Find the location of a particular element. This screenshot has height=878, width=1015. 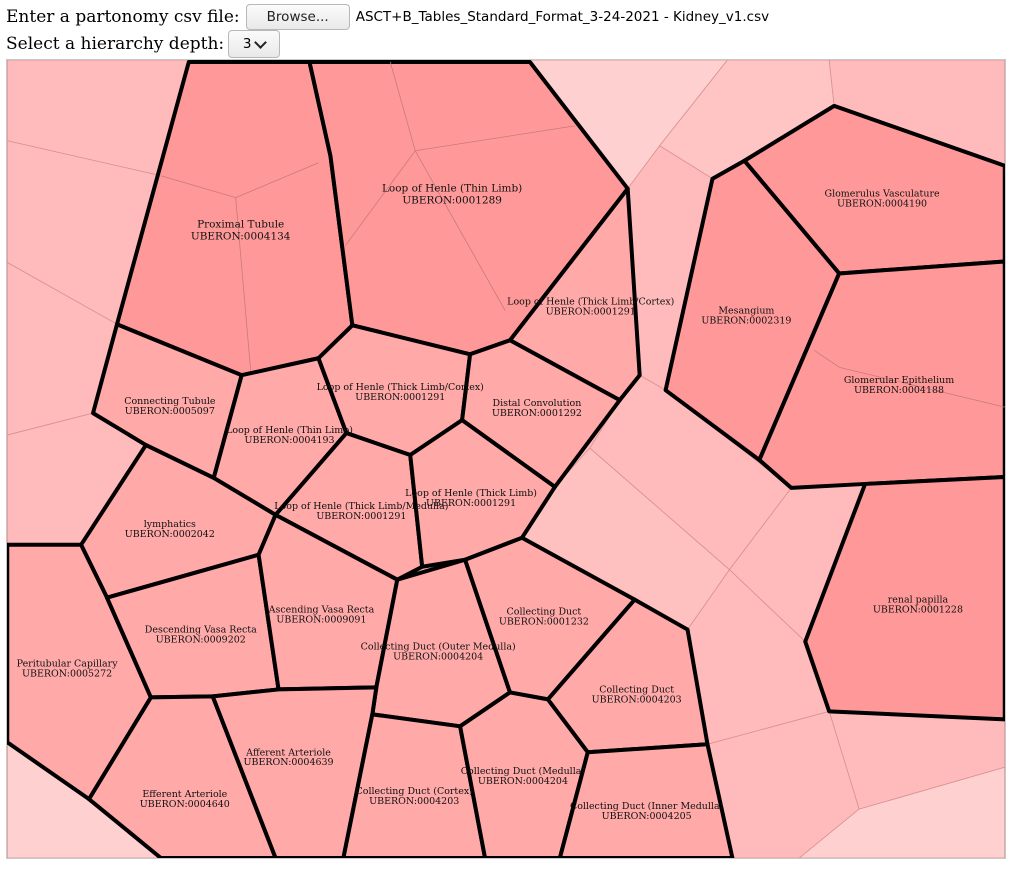

cell-label-collecting-duct-medulla: Collecting Duct (Medulla) is located at coordinates (523, 771).